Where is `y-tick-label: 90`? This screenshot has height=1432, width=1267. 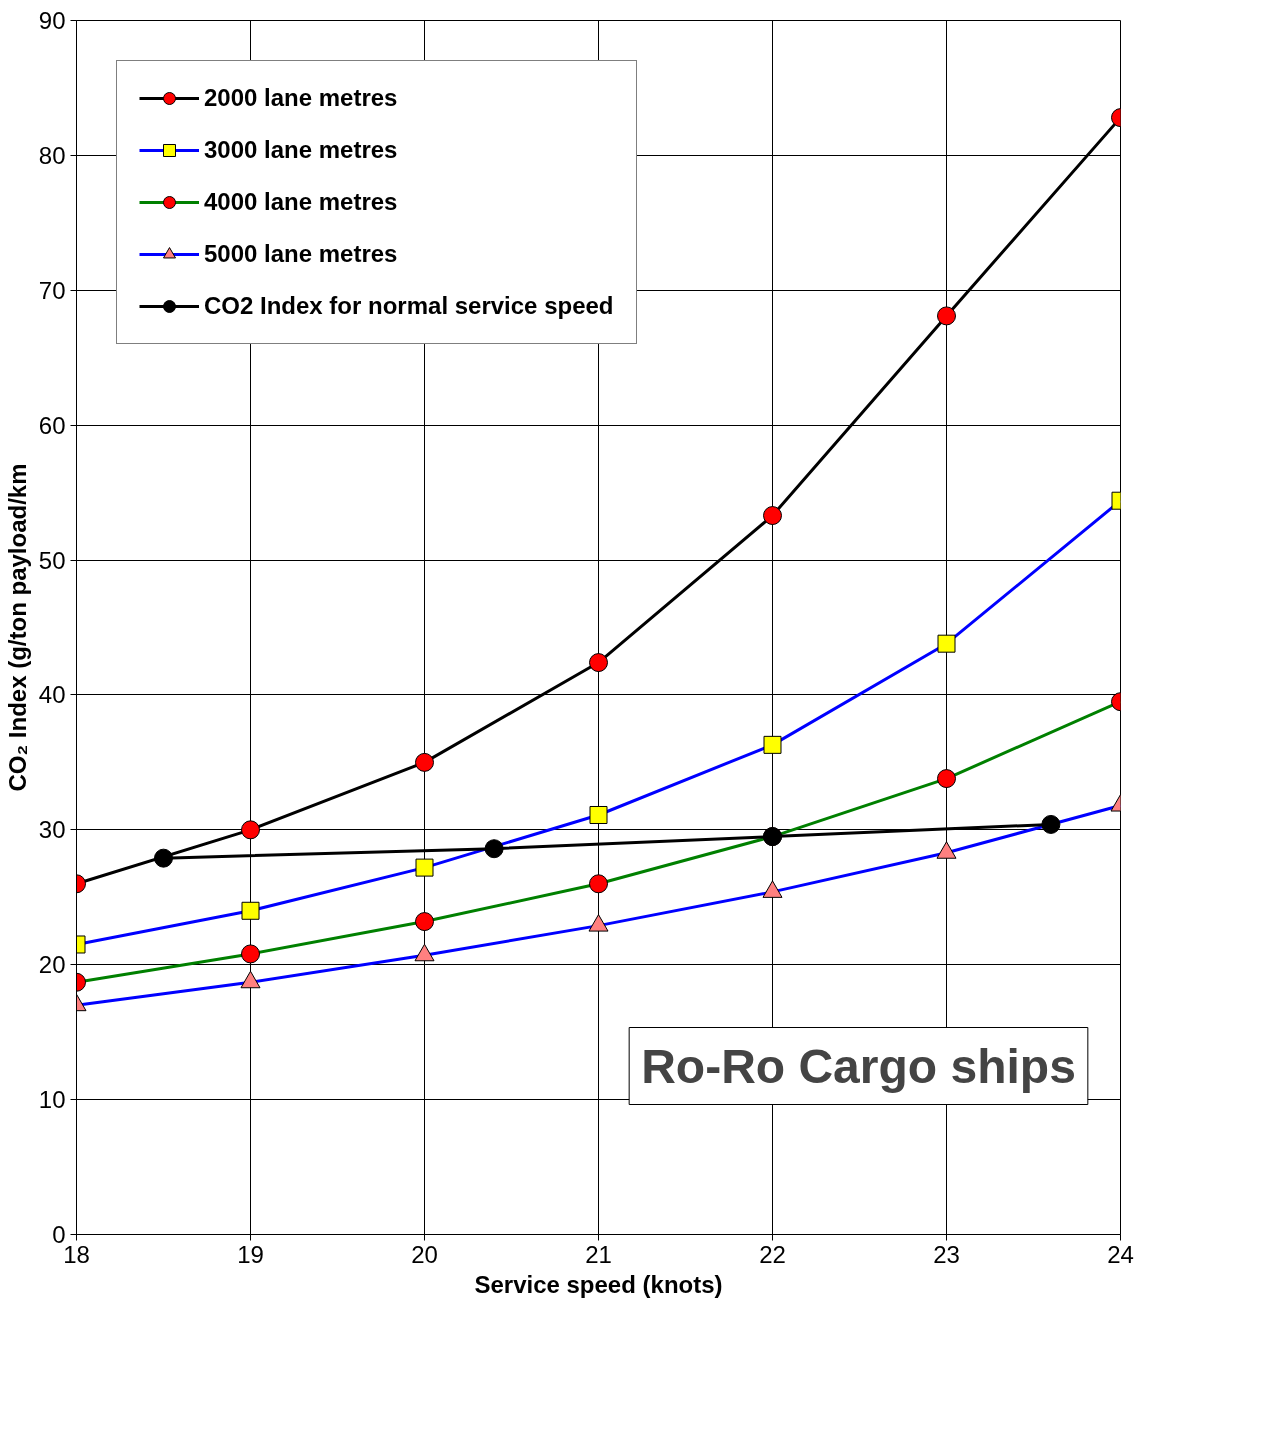 y-tick-label: 90 is located at coordinates (52, 20).